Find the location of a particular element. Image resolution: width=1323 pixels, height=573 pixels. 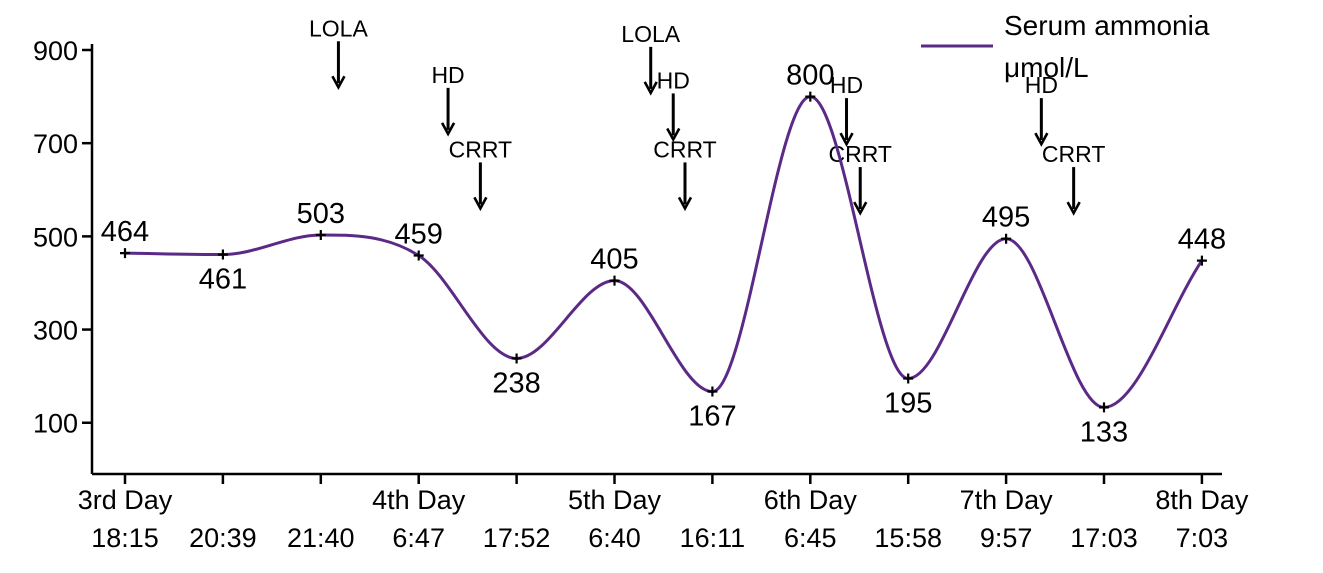

x-tick-label-day: 6th Day is located at coordinates (811, 500).